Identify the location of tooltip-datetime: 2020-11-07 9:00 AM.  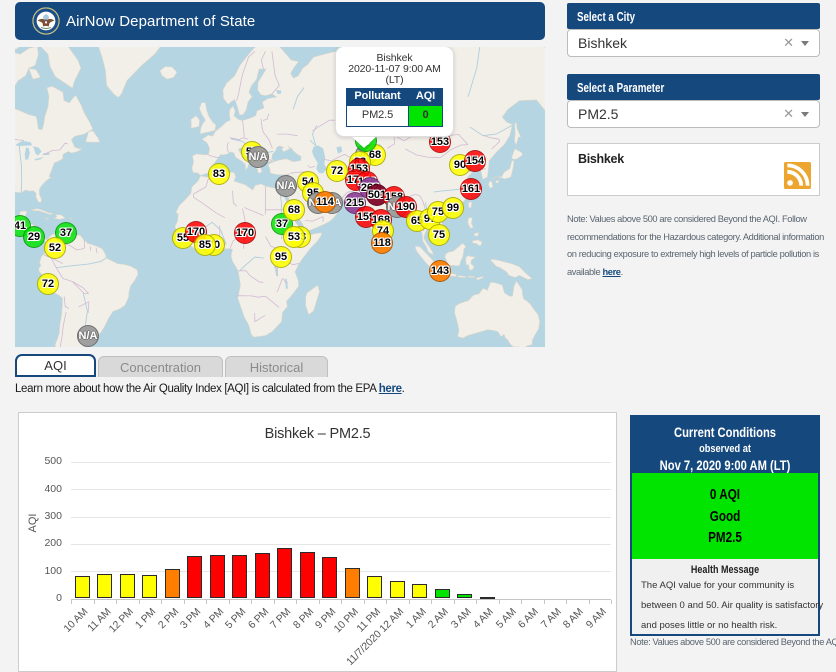
(394, 68).